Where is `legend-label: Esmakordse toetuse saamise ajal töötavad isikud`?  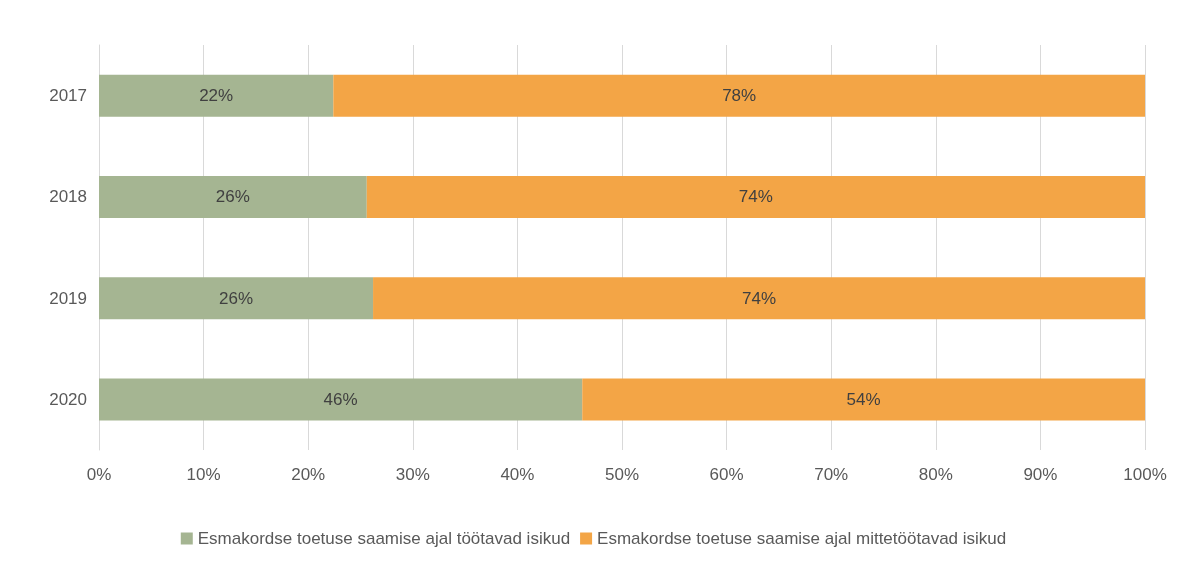
legend-label: Esmakordse toetuse saamise ajal töötavad isikud is located at coordinates (384, 538).